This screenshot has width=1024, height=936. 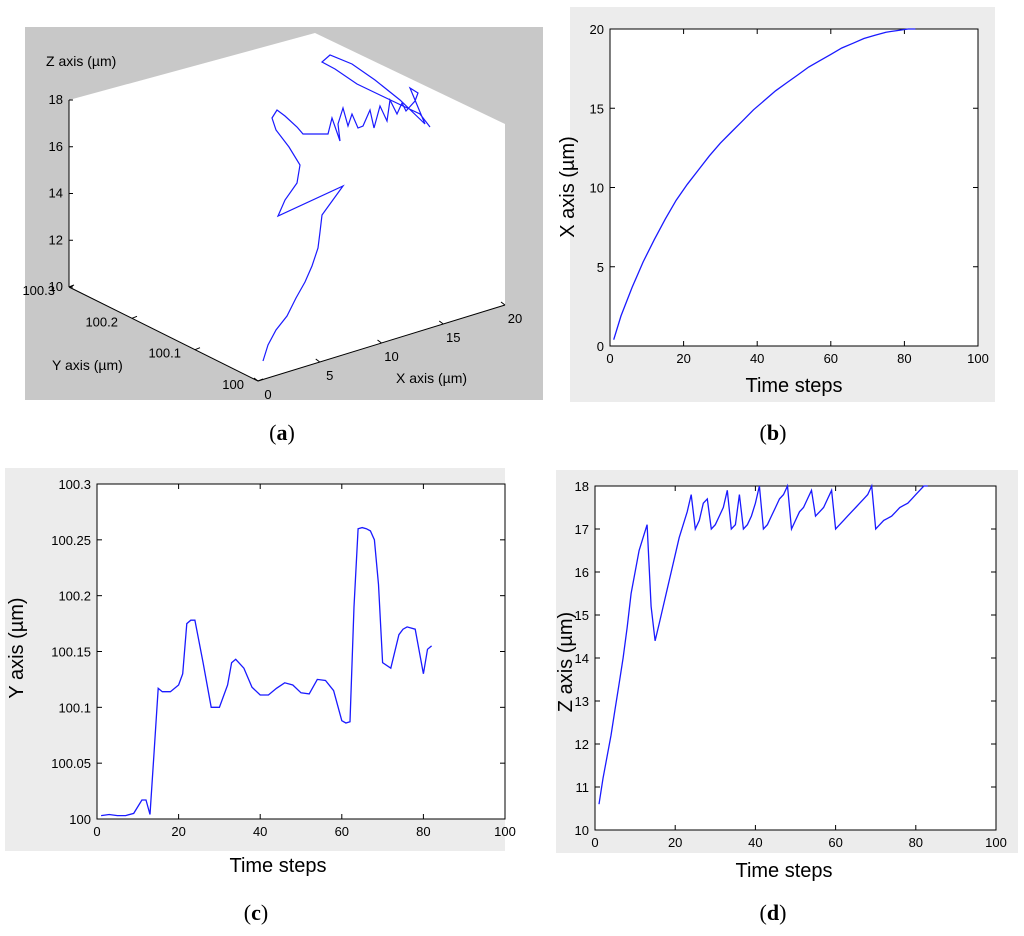 I want to click on y-tick-label: 100.25, so click(x=71, y=540).